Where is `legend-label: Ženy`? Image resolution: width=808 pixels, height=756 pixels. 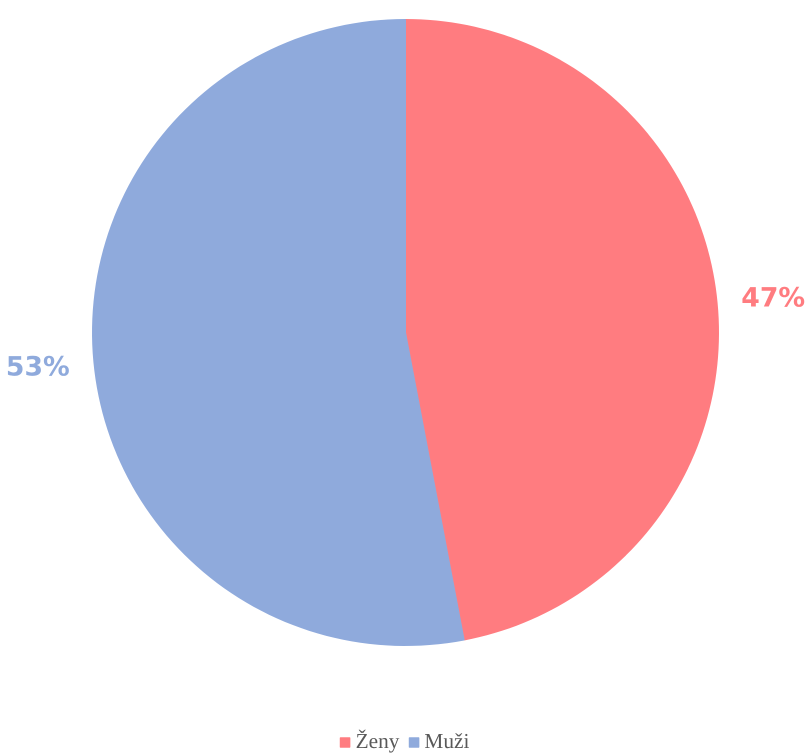 legend-label: Ženy is located at coordinates (378, 741).